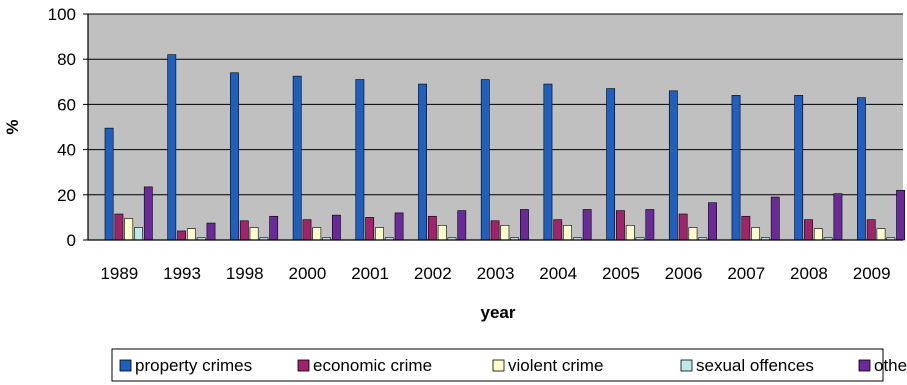 This screenshot has height=385, width=907. I want to click on bar-economic-crime-1989, so click(119, 227).